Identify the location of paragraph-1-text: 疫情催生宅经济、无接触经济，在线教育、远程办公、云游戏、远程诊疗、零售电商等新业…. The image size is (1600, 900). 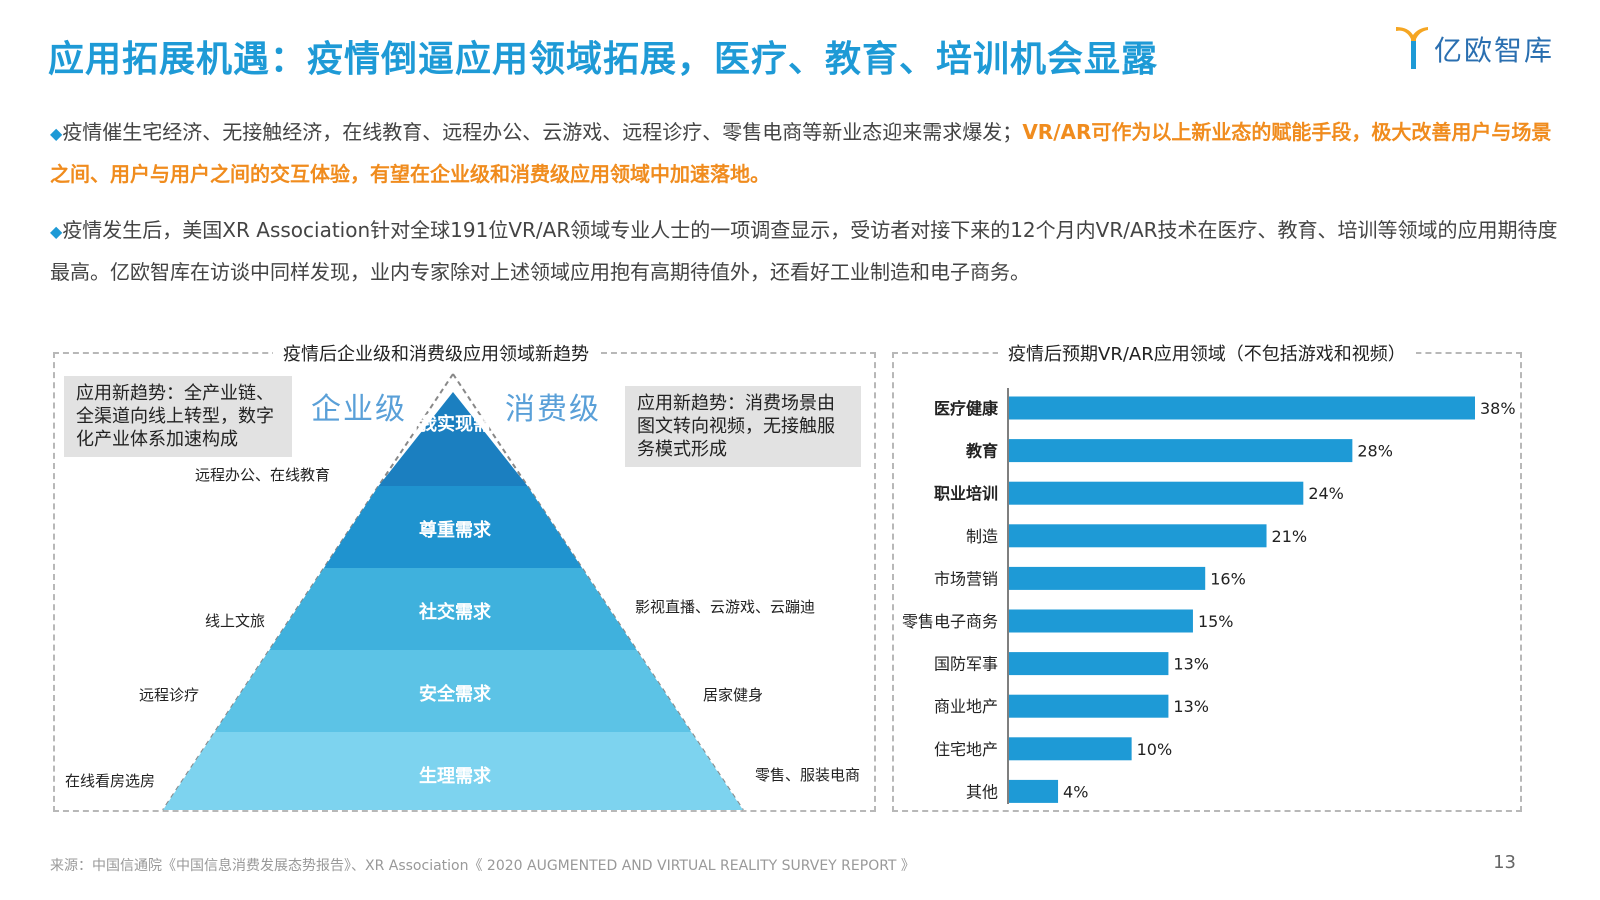
(542, 132).